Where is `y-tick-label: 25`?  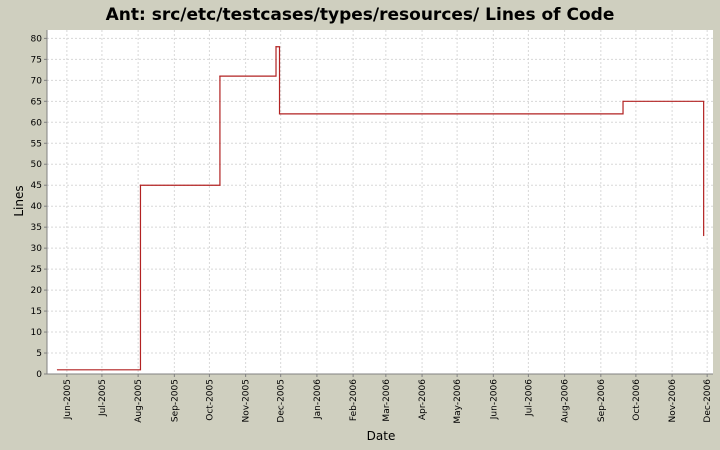
y-tick-label: 25 is located at coordinates (36, 270).